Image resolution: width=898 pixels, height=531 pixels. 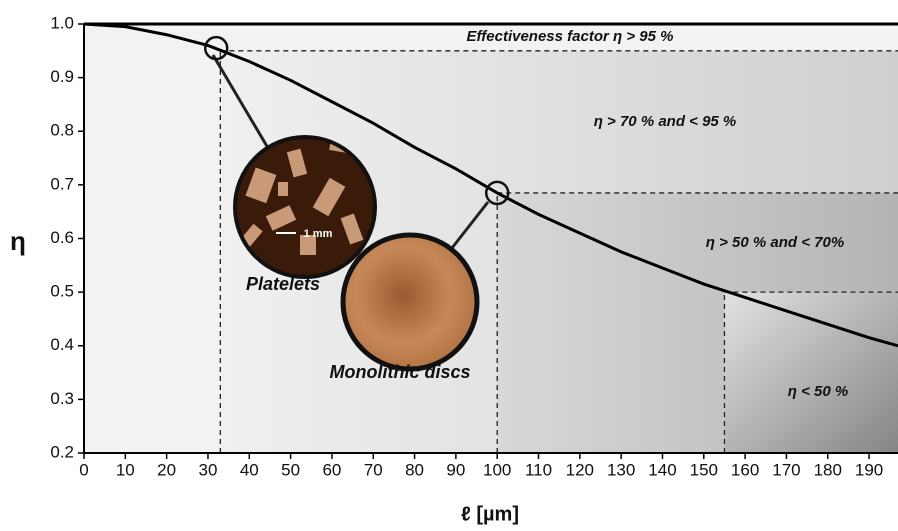 I want to click on x-tick-label: 110, so click(x=538, y=469).